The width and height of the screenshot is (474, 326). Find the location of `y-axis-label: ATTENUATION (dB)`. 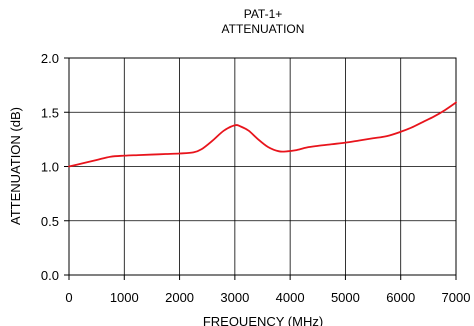

y-axis-label: ATTENUATION (dB) is located at coordinates (15, 166).